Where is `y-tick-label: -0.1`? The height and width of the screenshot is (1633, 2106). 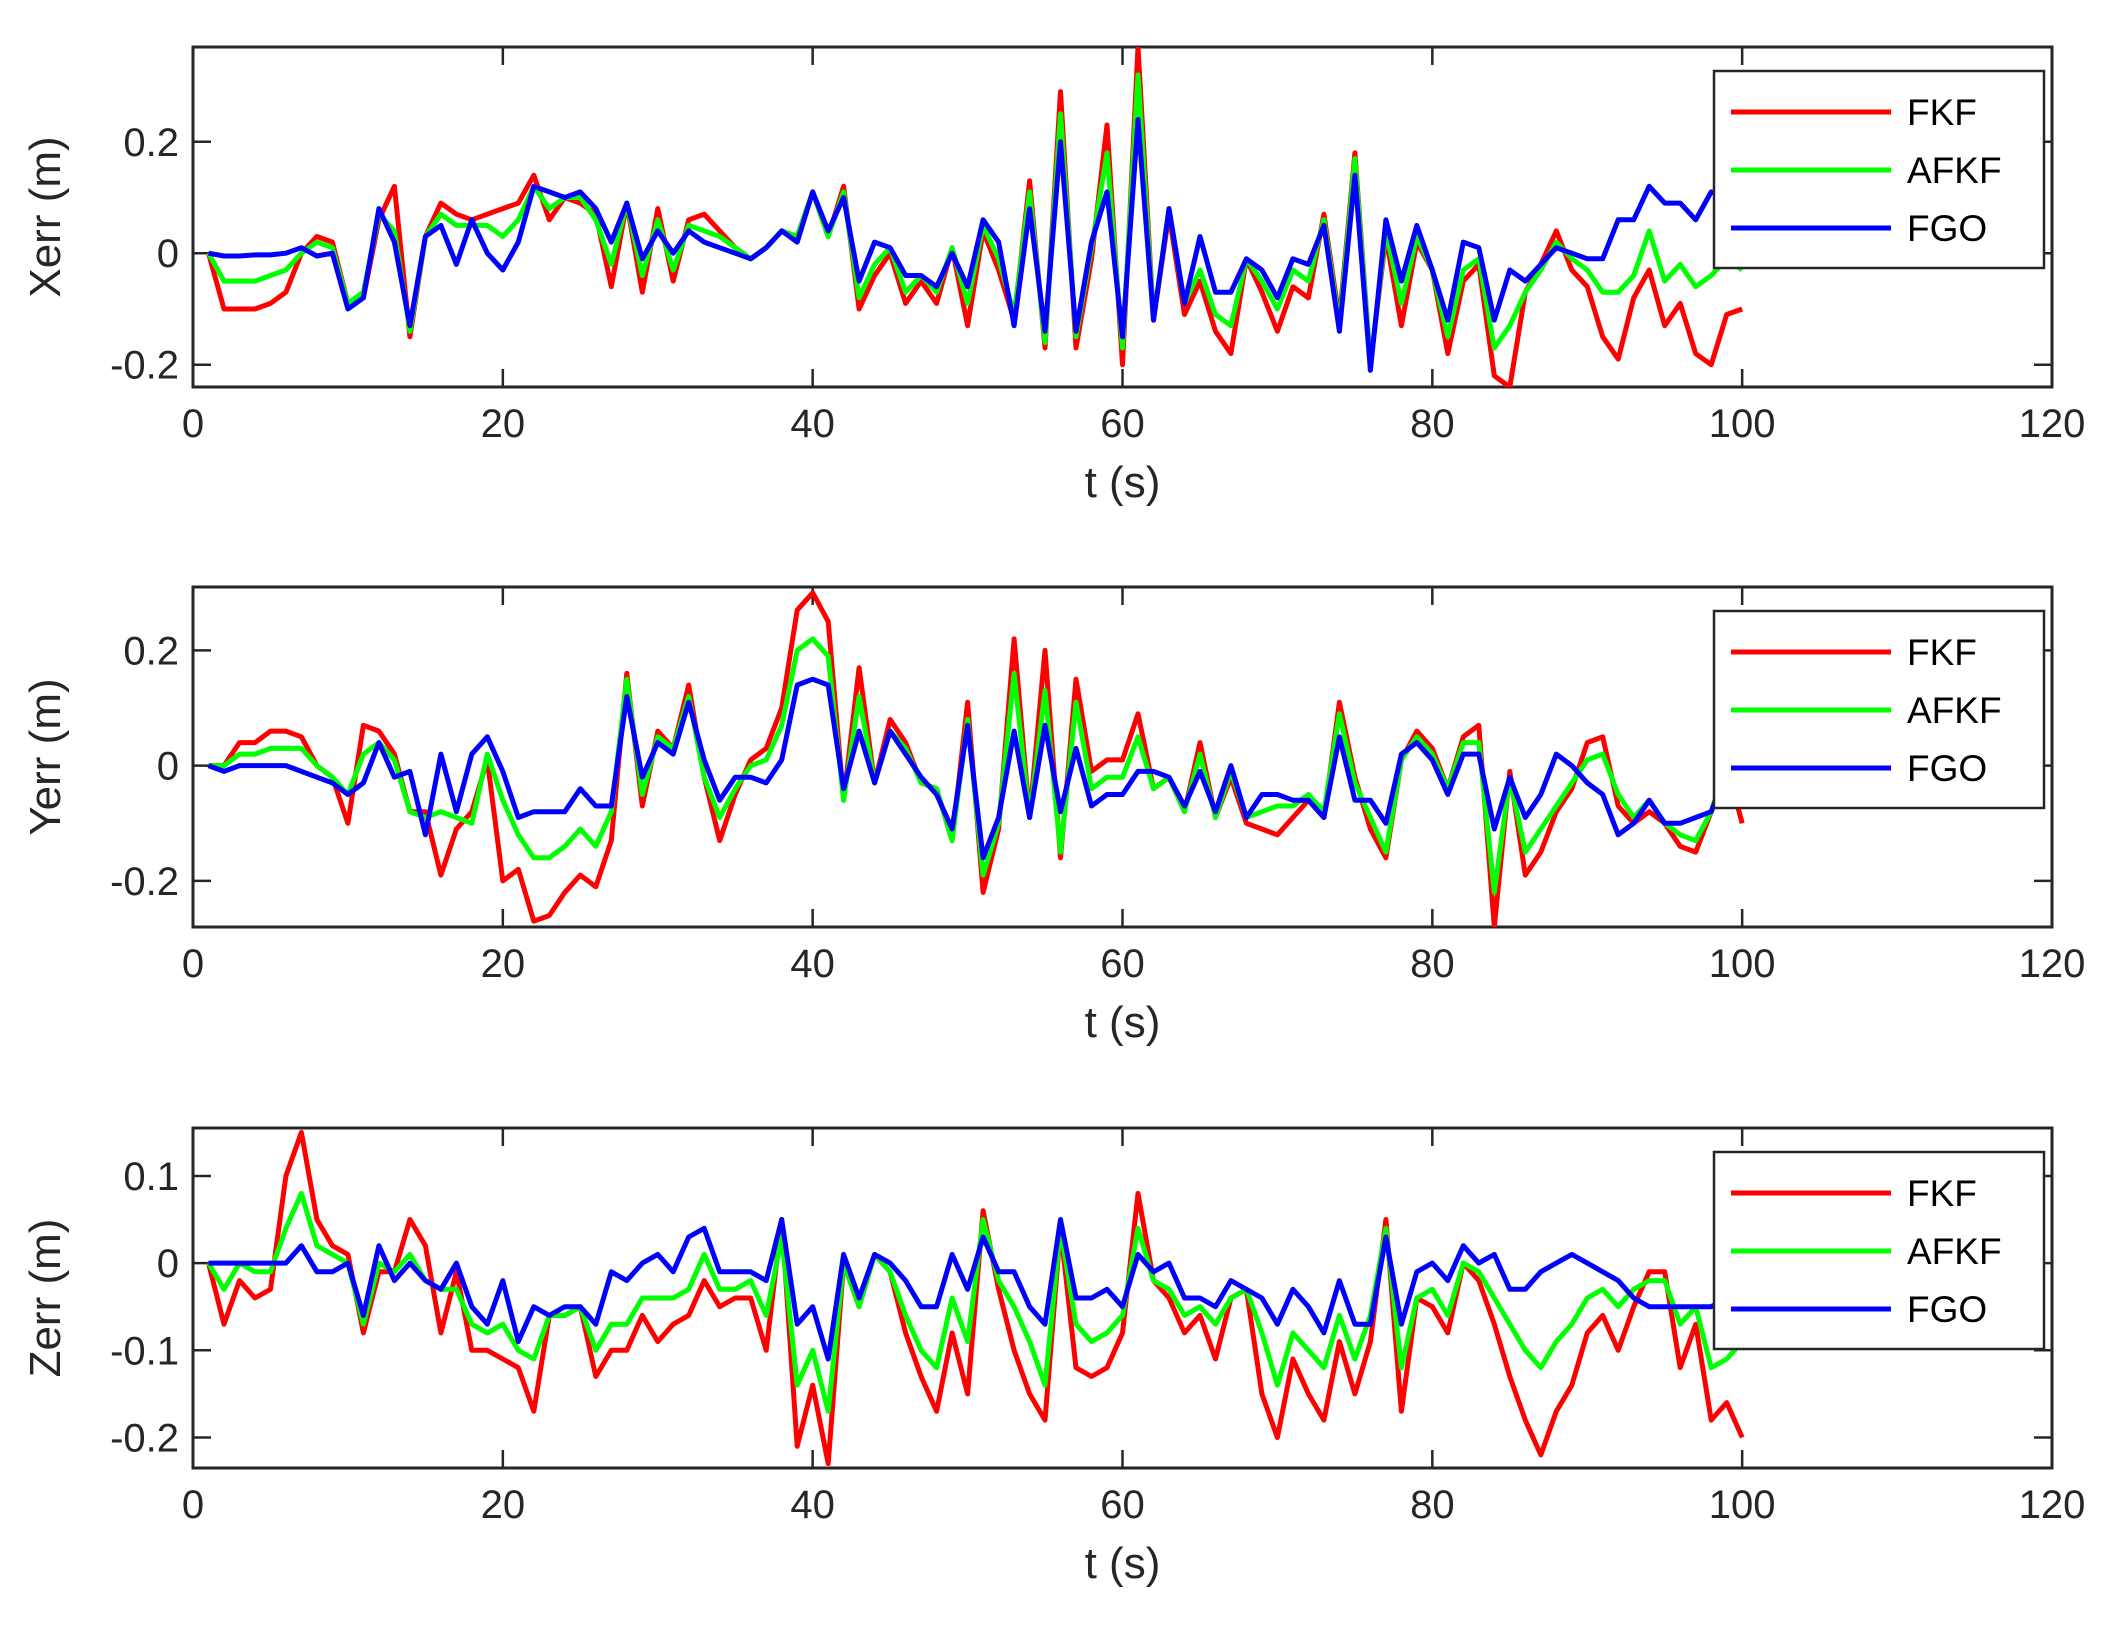
y-tick-label: -0.1 is located at coordinates (144, 1351).